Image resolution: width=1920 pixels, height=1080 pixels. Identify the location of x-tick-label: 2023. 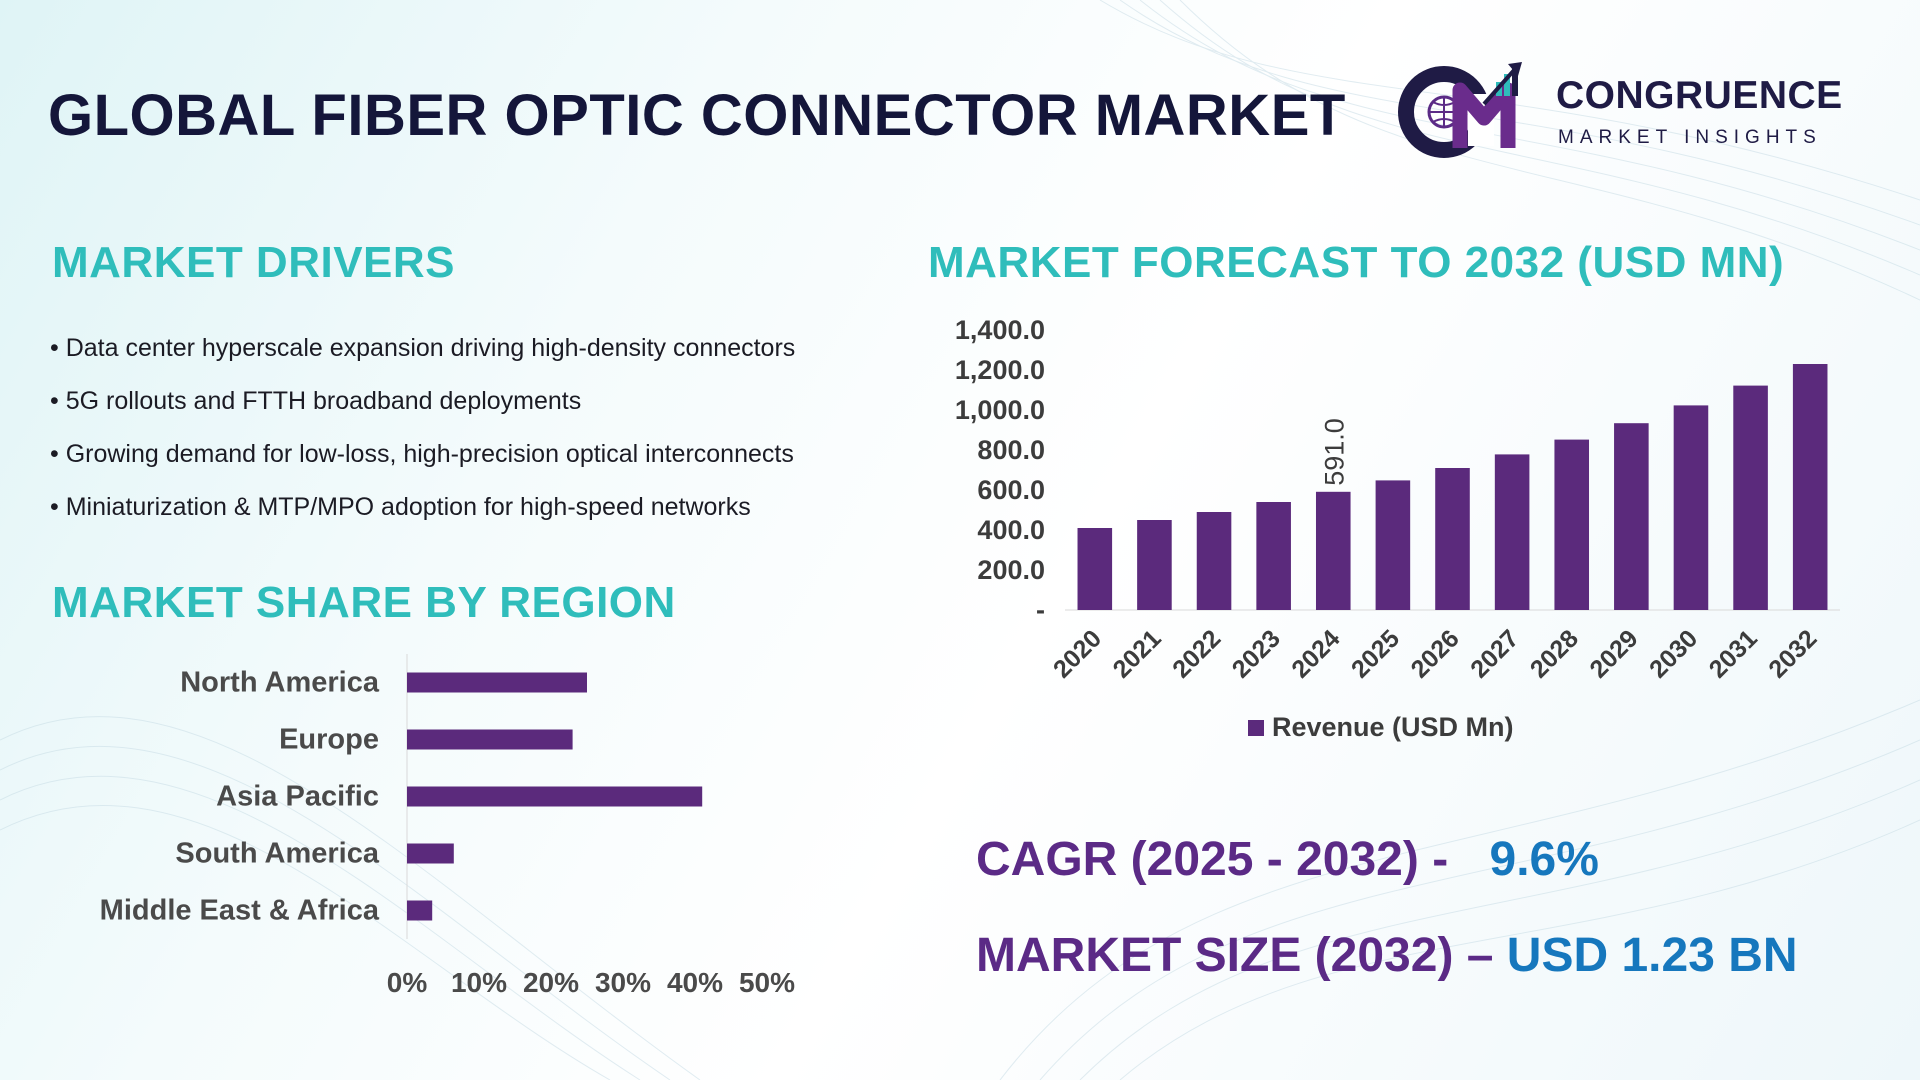
(1256, 653).